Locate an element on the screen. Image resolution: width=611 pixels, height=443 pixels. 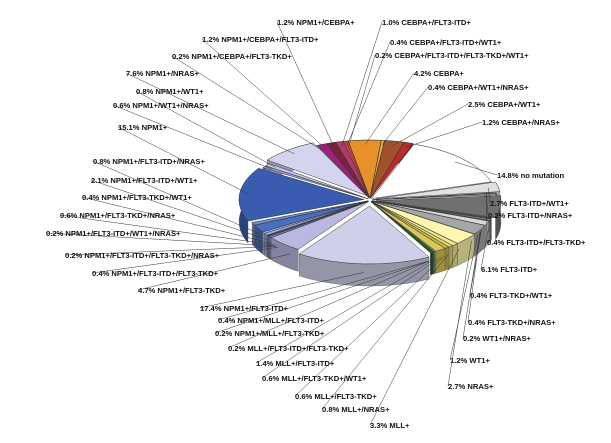
slice-label-10: 0.2% FLT3-ITD+/NRAS+ is located at coordinates (530, 215).